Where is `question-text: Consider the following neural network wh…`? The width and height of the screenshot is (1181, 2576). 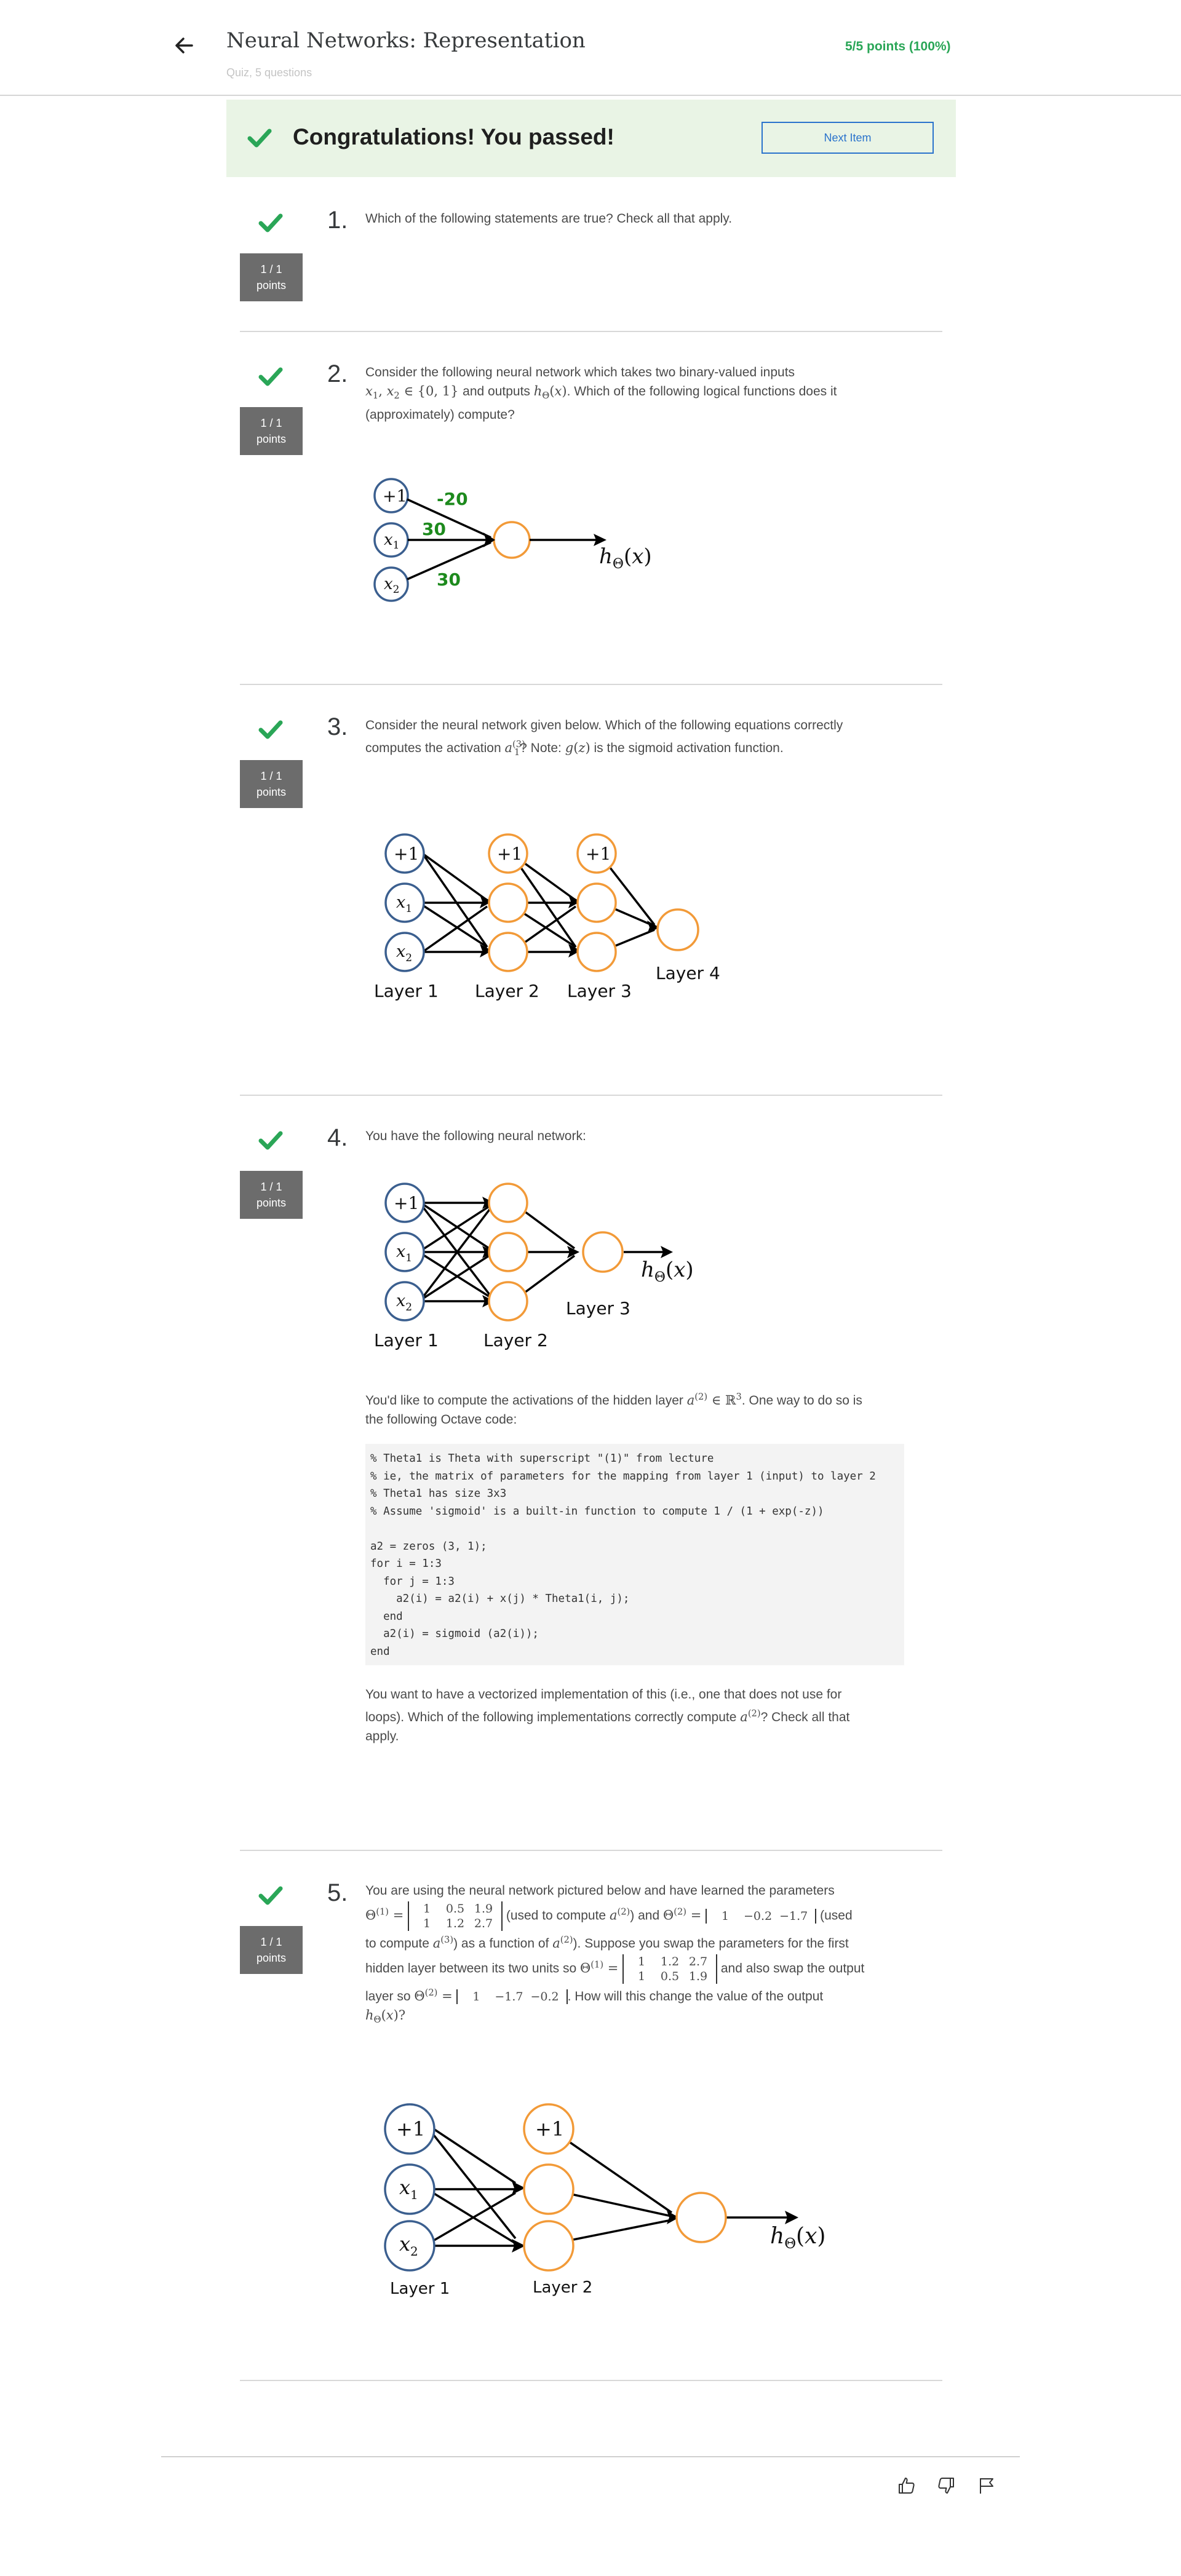 question-text: Consider the following neural network wh… is located at coordinates (601, 394).